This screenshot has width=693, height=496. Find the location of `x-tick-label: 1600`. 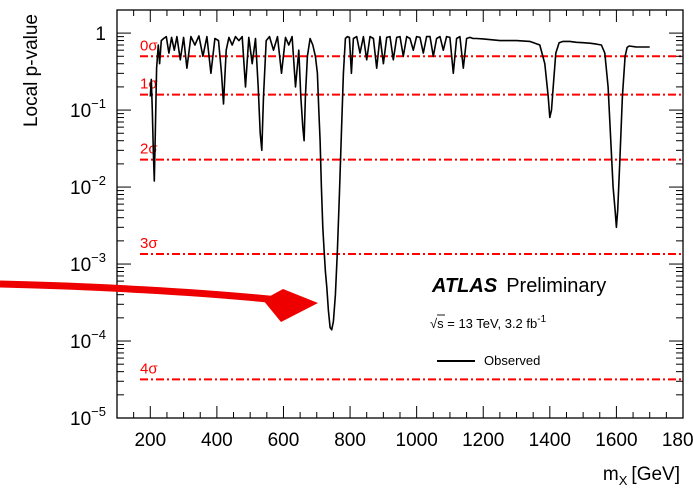

x-tick-label: 1600 is located at coordinates (616, 440).